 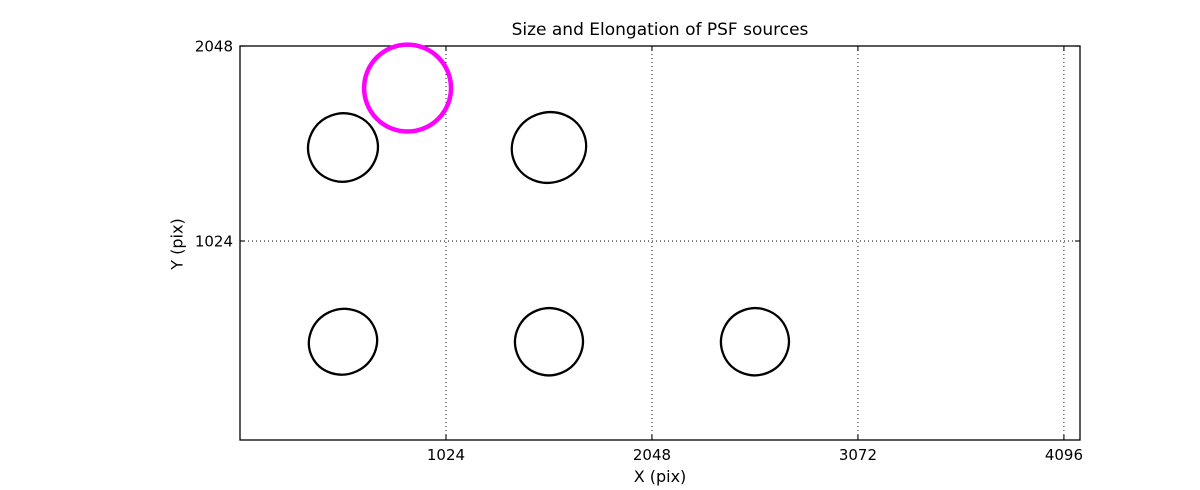 I want to click on x-tick-label-2048: 2048, so click(x=652, y=455).